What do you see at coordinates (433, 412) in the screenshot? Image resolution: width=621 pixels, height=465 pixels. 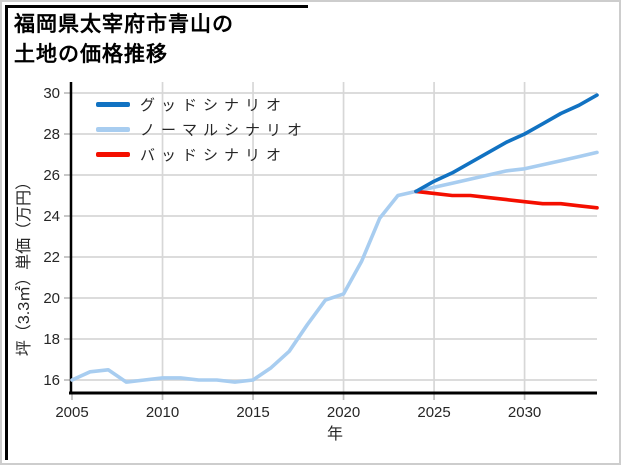 I see `x-tick-label: 2025` at bounding box center [433, 412].